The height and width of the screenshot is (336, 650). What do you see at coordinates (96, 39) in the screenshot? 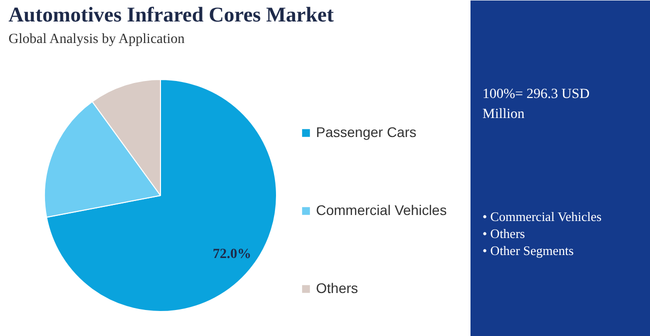
I see `chart-subtitle: Global Analysis by Application` at bounding box center [96, 39].